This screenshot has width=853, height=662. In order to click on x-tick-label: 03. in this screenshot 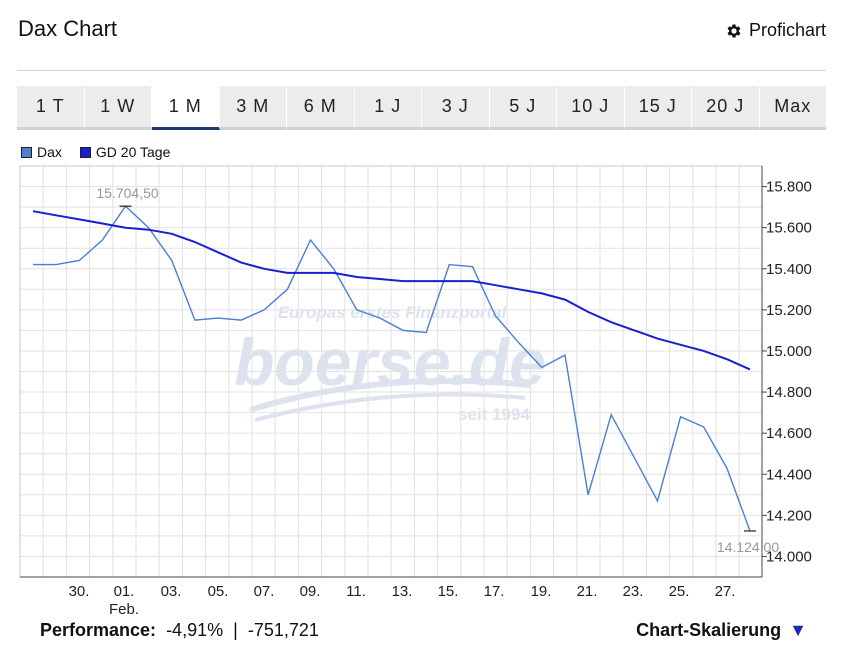, I will do `click(171, 591)`.